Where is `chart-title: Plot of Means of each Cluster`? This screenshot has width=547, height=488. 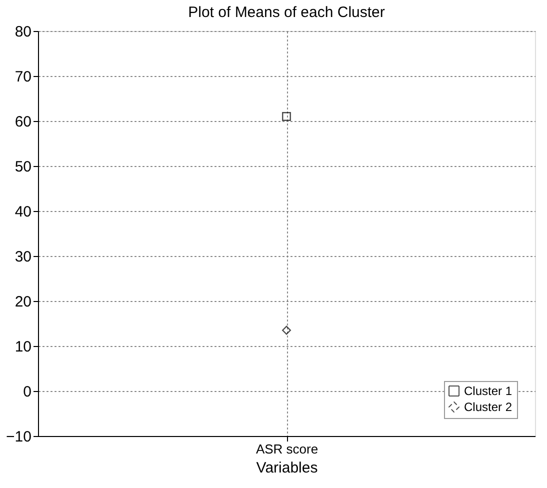 chart-title: Plot of Means of each Cluster is located at coordinates (286, 12).